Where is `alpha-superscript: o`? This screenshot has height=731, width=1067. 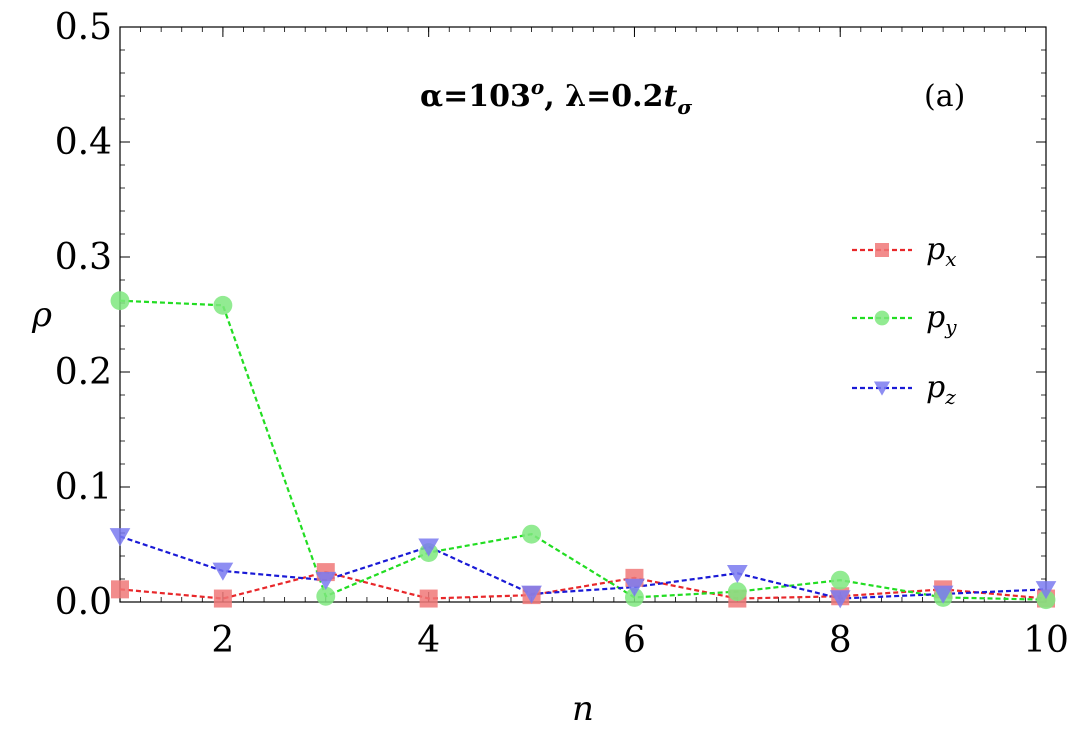 alpha-superscript: o is located at coordinates (537, 87).